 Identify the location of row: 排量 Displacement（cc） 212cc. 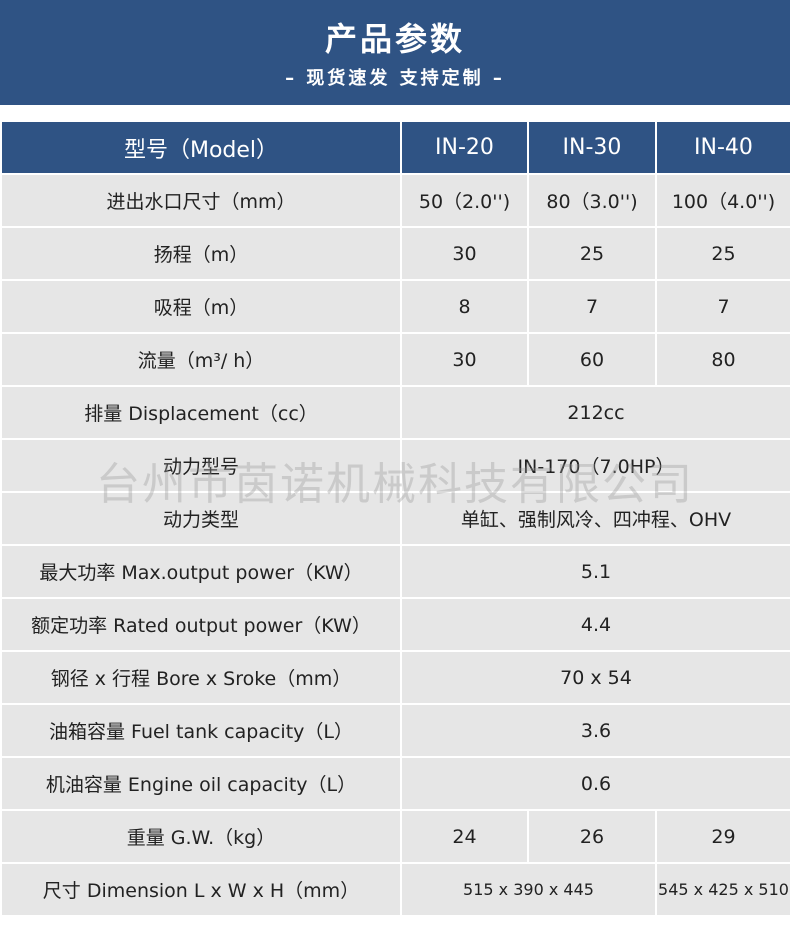
(395, 412).